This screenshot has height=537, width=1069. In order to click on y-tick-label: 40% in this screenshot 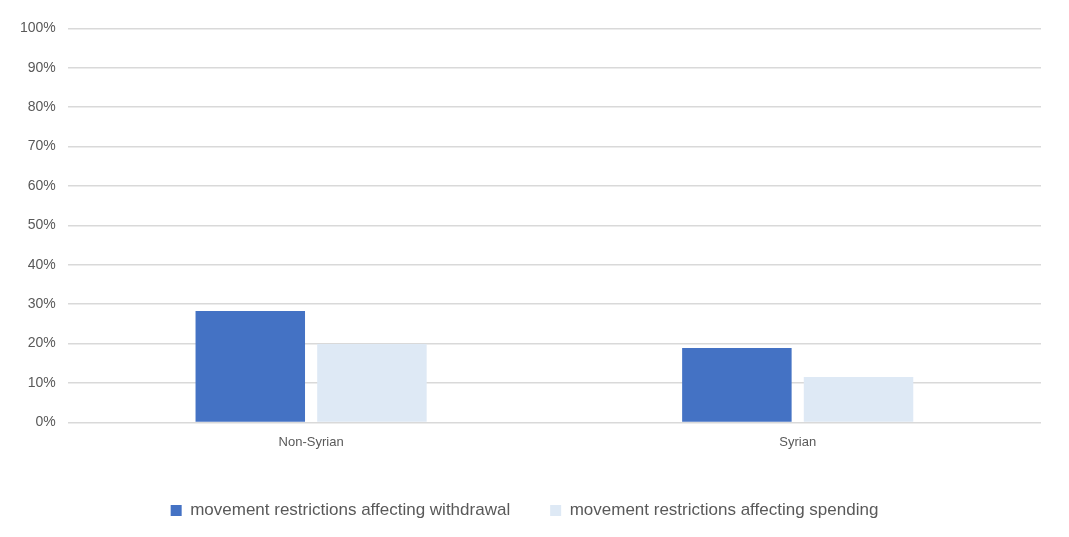, I will do `click(41, 263)`.